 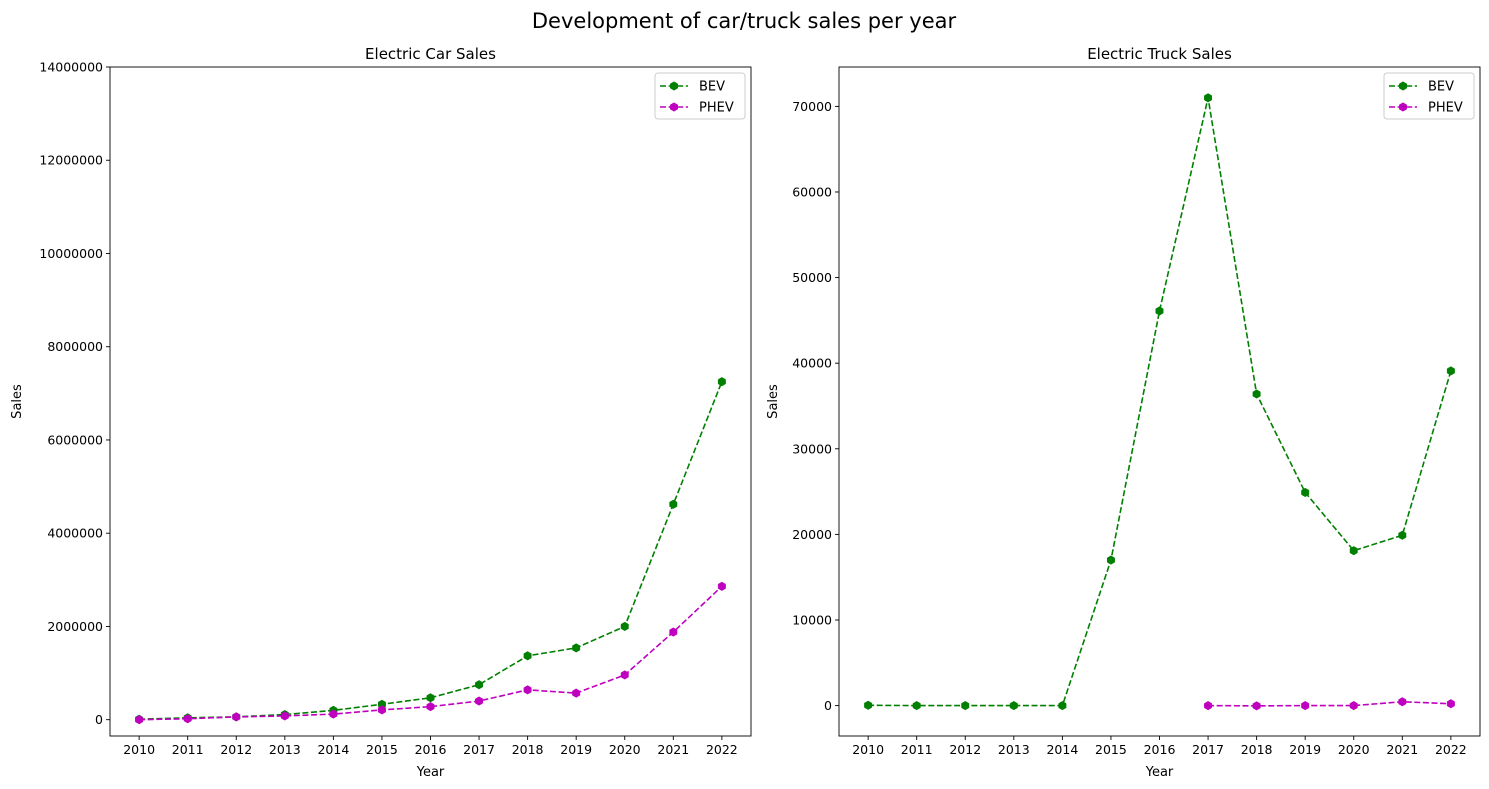 I want to click on y-tick-label: 30000, so click(x=812, y=448).